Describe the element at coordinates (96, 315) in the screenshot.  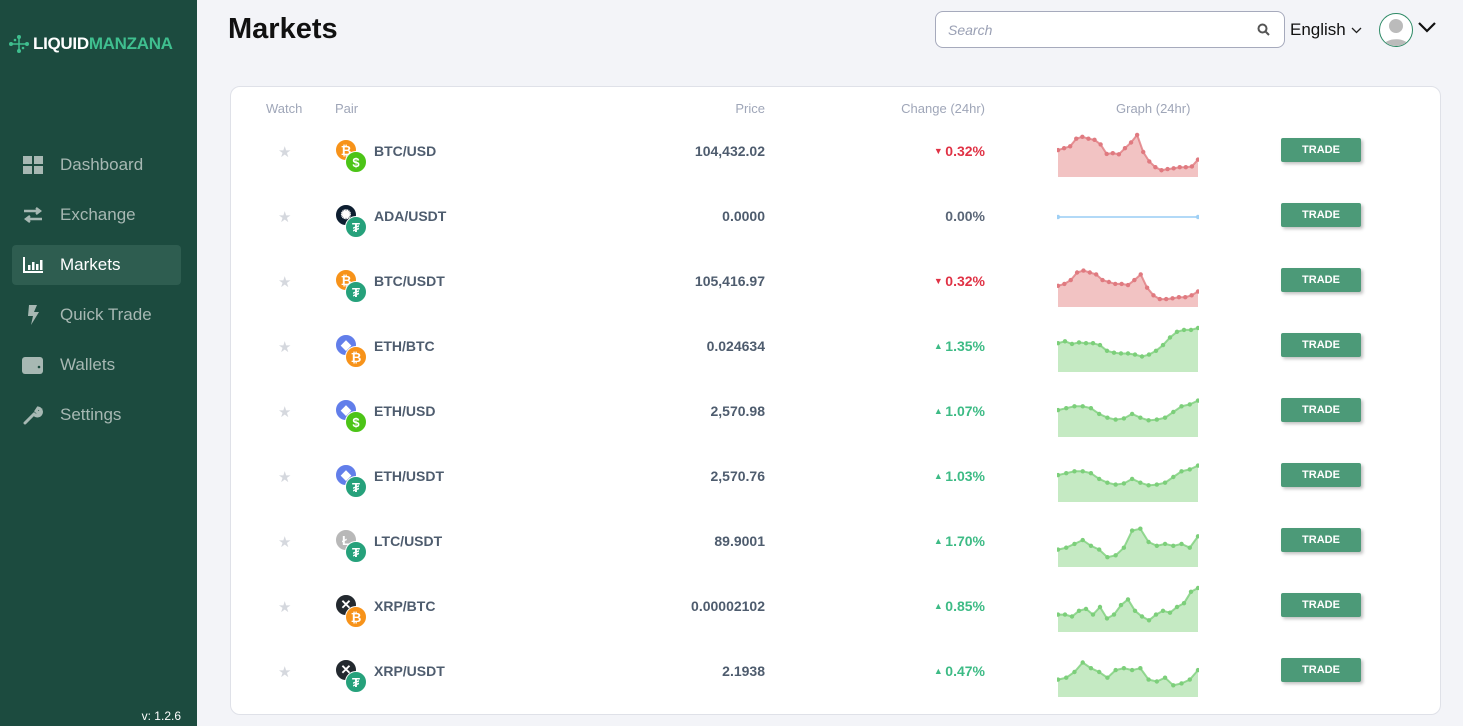
I see `sidebar-item-quick-trade: Quick Trade` at that location.